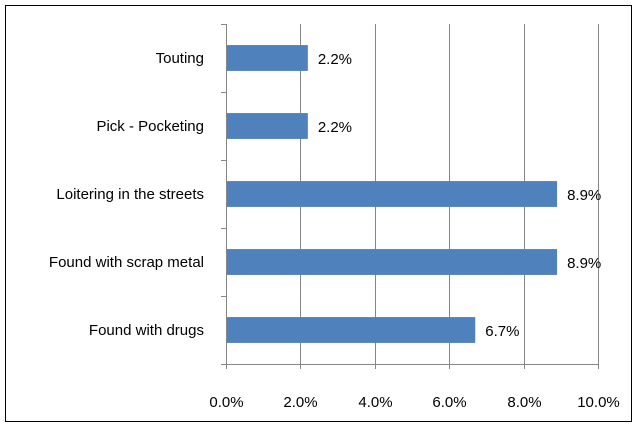 The width and height of the screenshot is (638, 432). I want to click on x-tick-label-1: 2.0%, so click(300, 402).